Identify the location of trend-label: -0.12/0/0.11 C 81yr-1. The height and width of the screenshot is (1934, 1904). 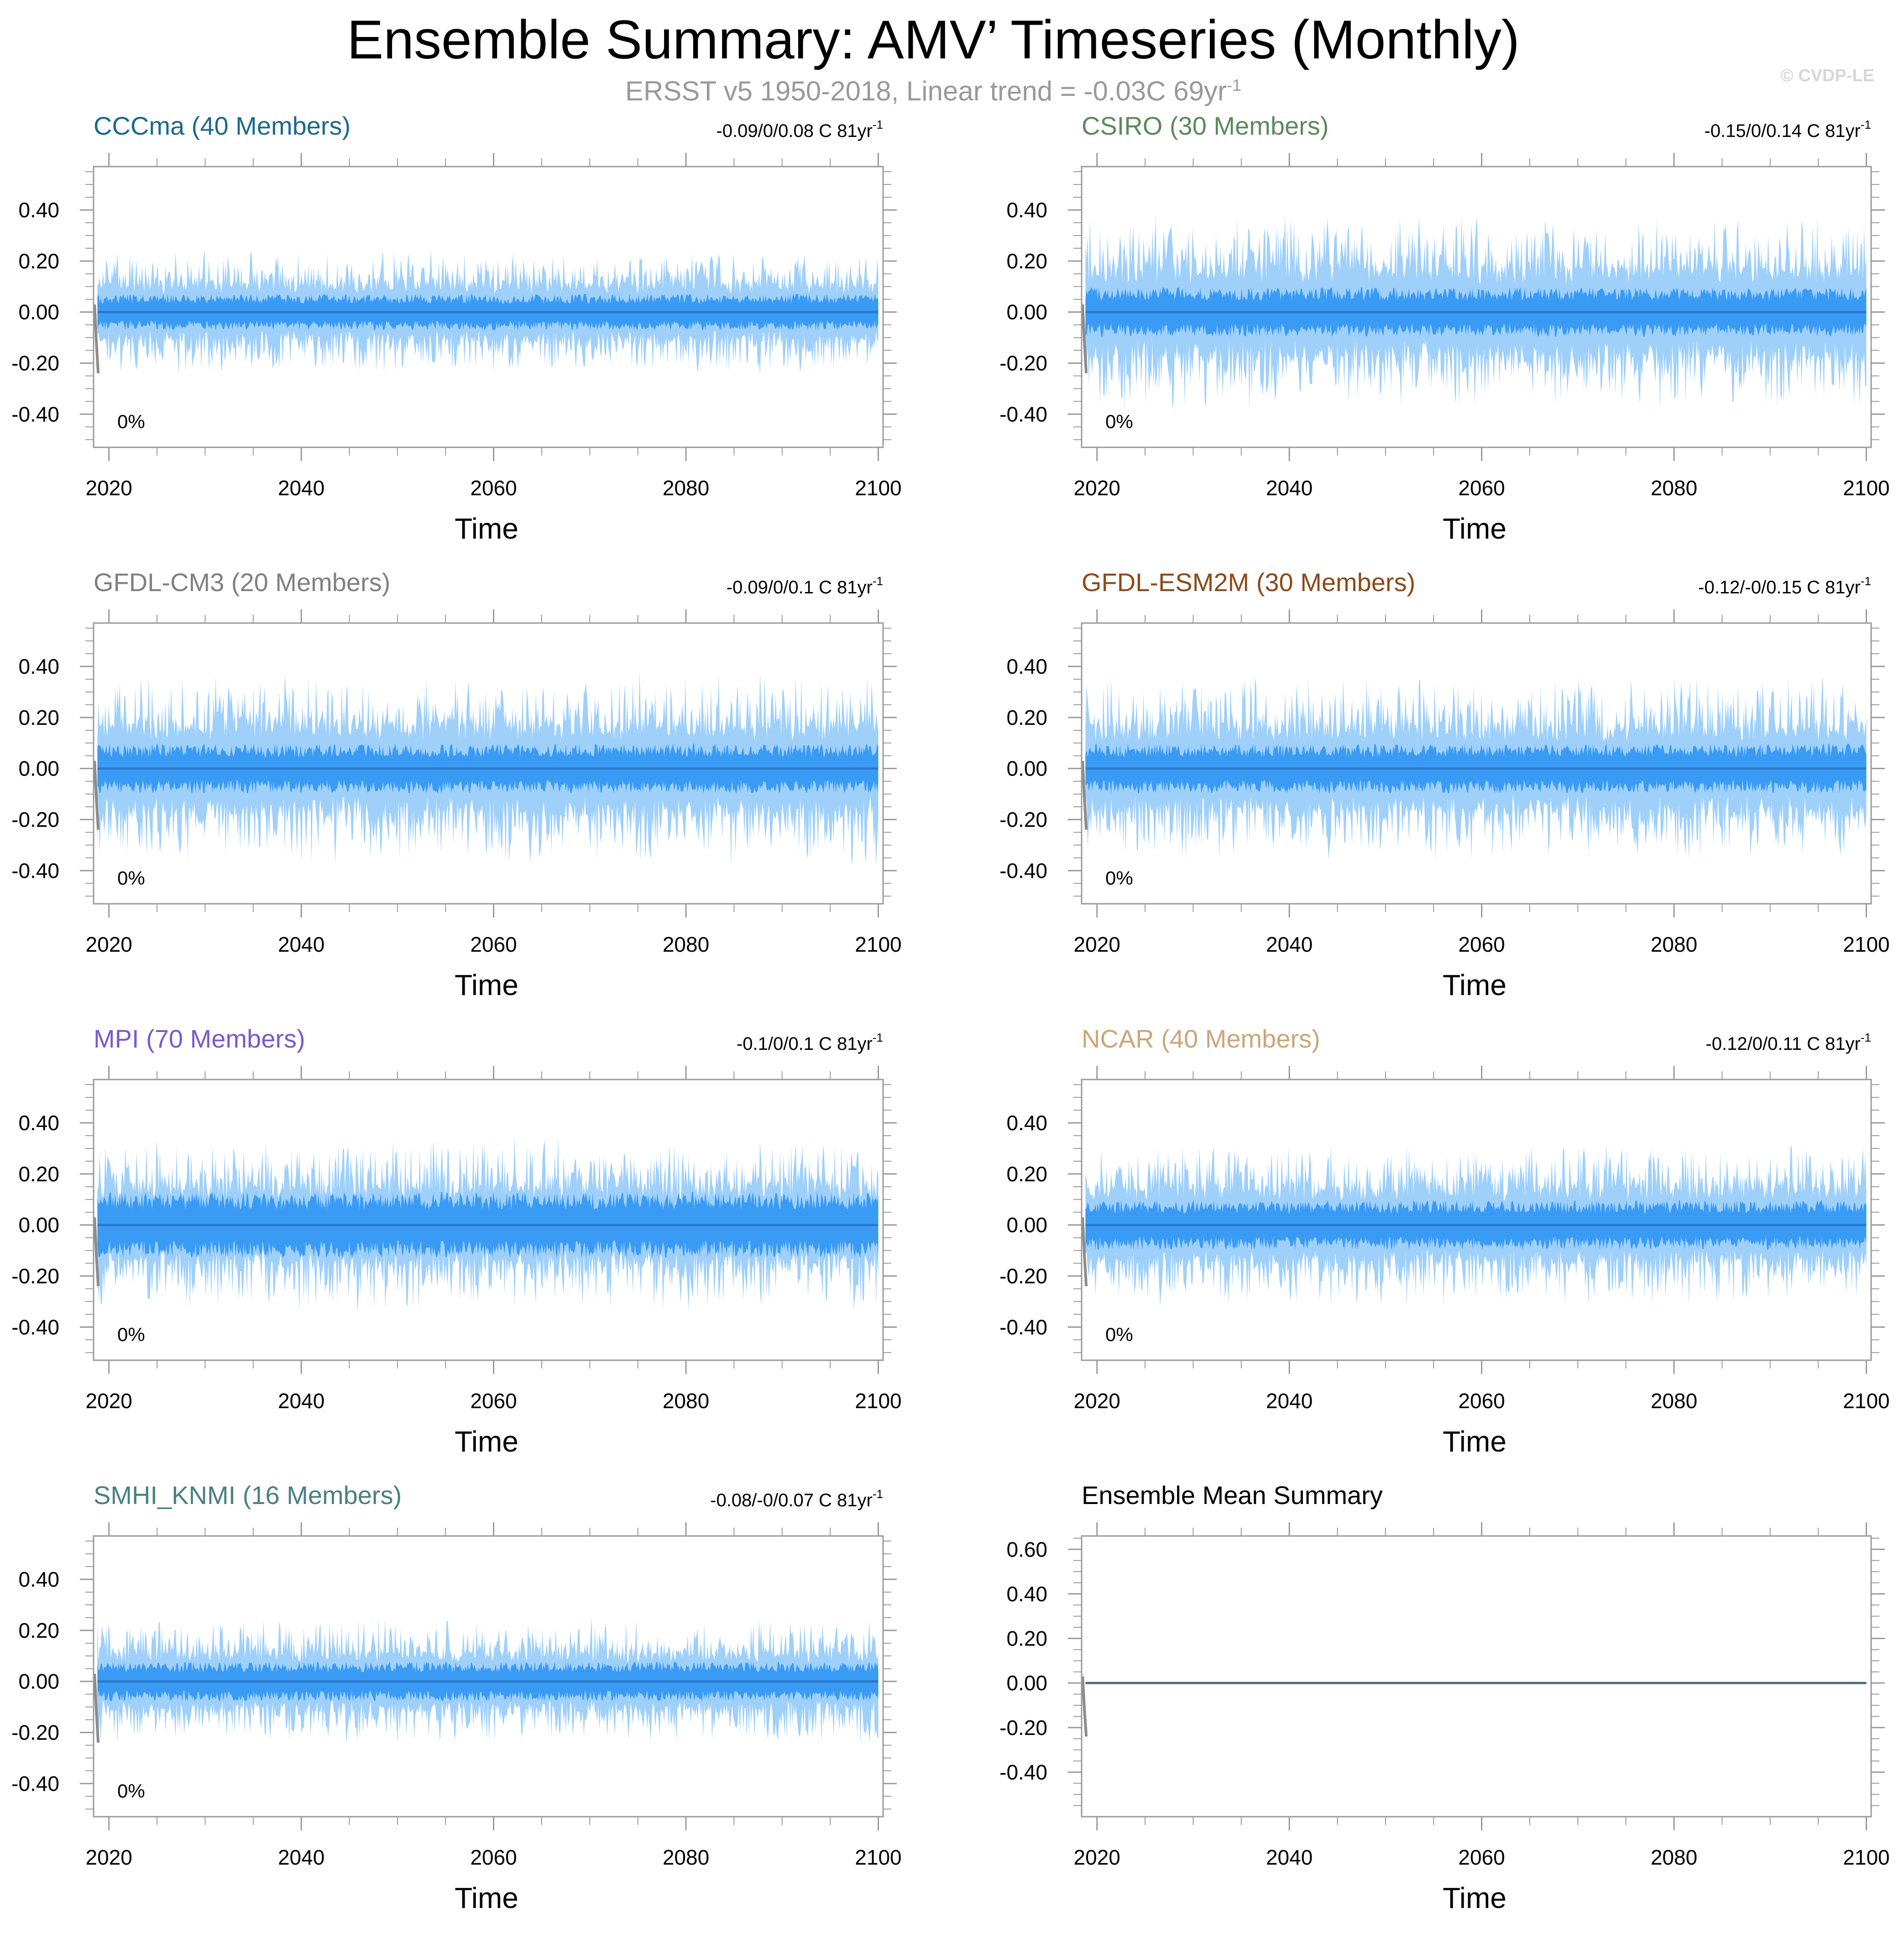
(1788, 1042).